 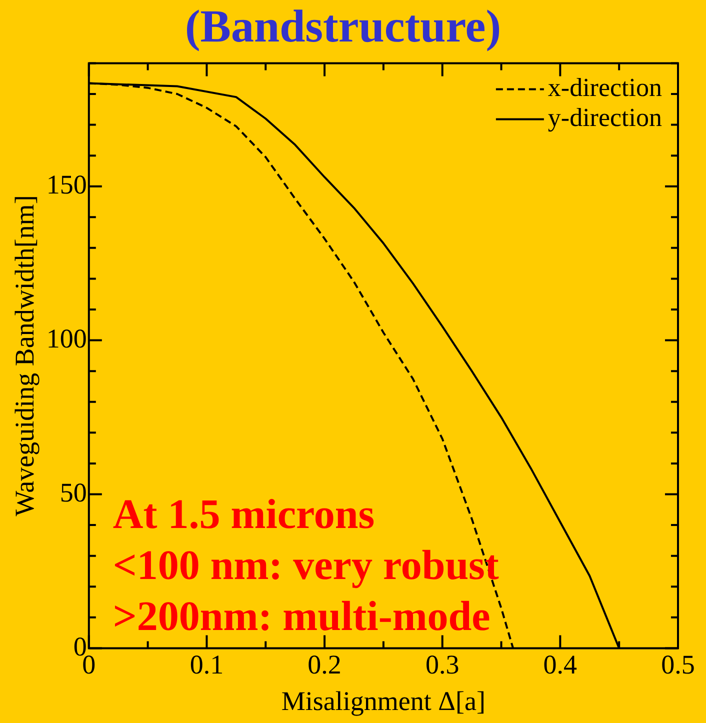 What do you see at coordinates (66, 338) in the screenshot?
I see `y-tick-label: 100` at bounding box center [66, 338].